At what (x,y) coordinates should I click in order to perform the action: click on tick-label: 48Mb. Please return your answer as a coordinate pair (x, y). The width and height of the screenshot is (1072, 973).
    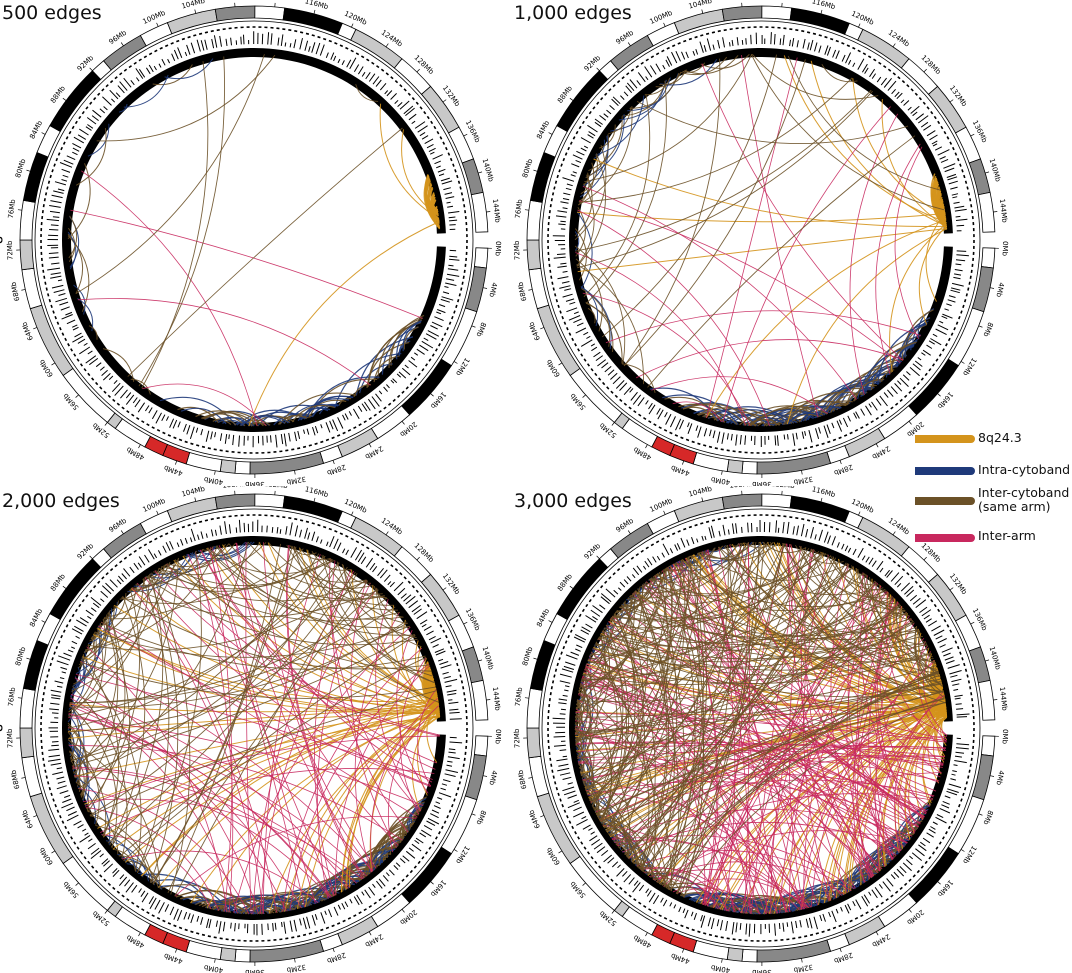
    Looking at the image, I should click on (135, 453).